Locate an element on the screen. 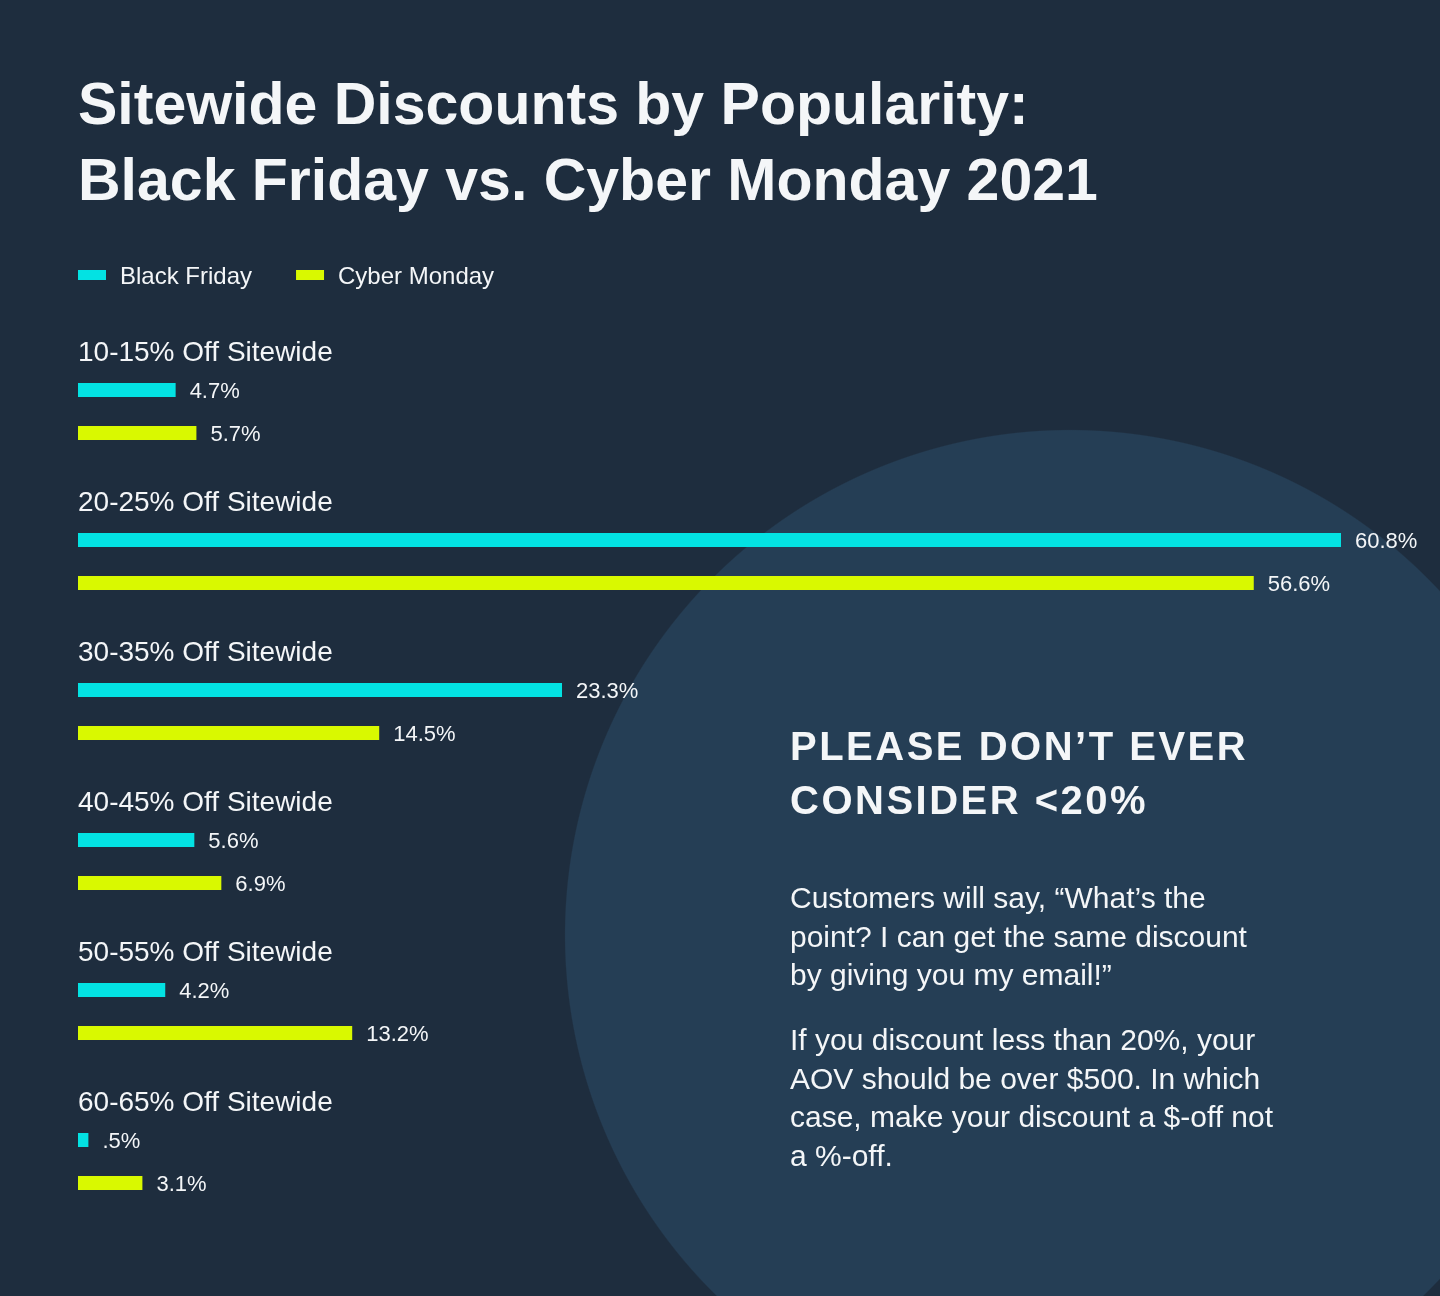  data-label: 14.5% is located at coordinates (424, 733).